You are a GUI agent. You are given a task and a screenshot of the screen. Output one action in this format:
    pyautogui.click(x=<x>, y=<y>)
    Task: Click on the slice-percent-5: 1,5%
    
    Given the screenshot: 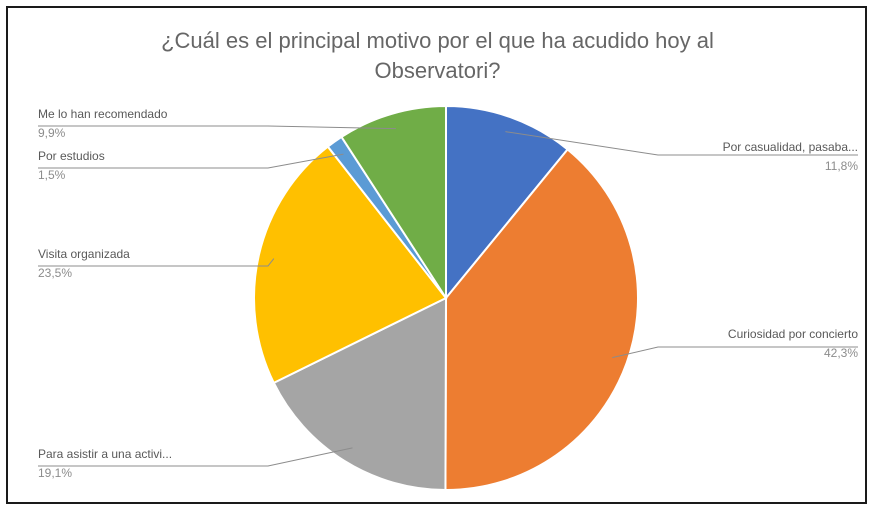 What is the action you would take?
    pyautogui.click(x=52, y=175)
    